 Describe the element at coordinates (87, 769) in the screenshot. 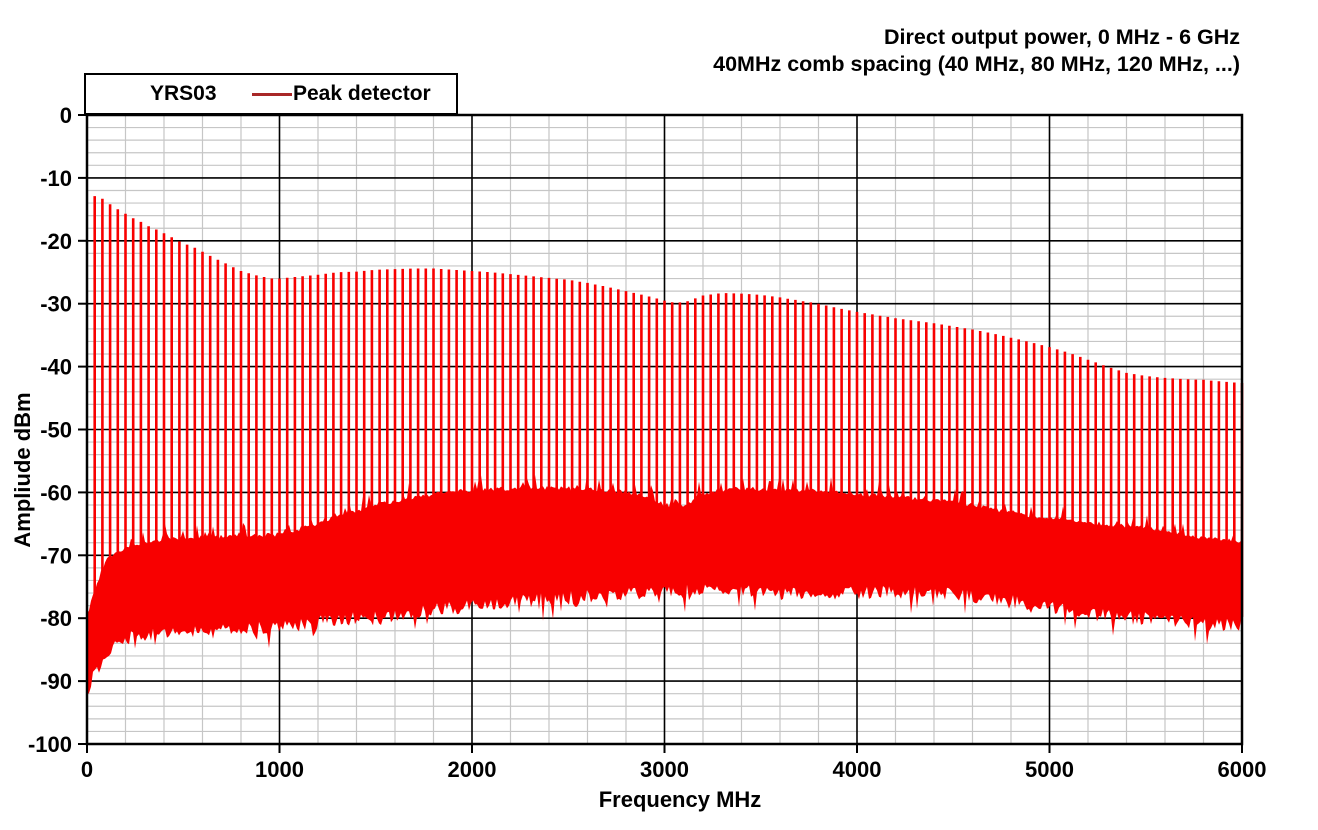

I see `x-tick-label: 0` at that location.